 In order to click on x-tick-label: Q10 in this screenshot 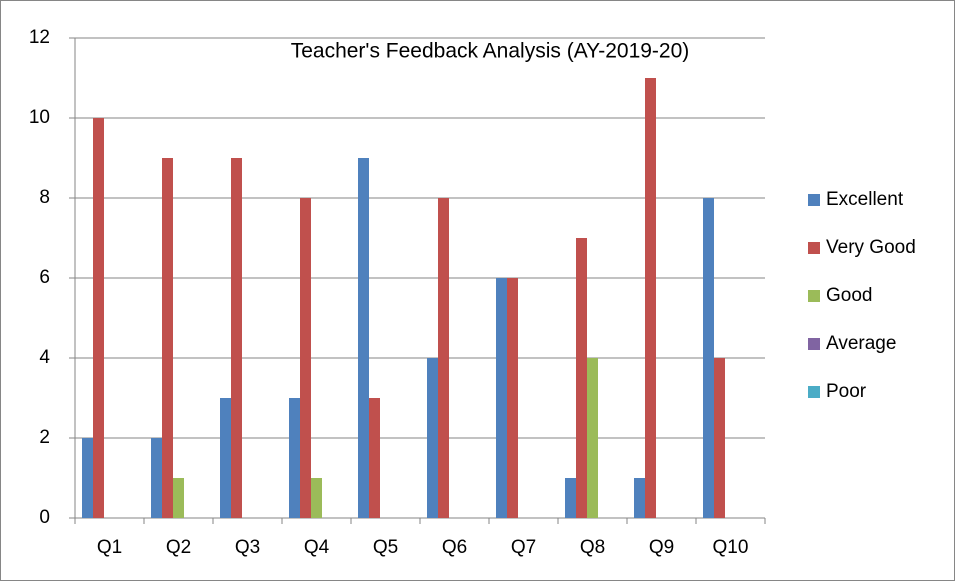, I will do `click(731, 547)`.